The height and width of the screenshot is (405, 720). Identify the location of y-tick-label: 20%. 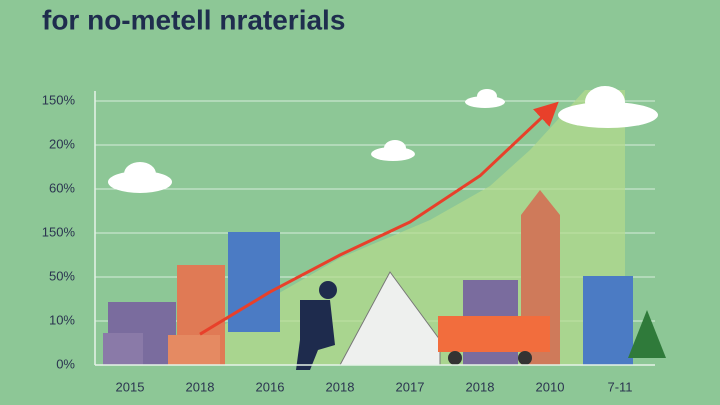
(62, 143).